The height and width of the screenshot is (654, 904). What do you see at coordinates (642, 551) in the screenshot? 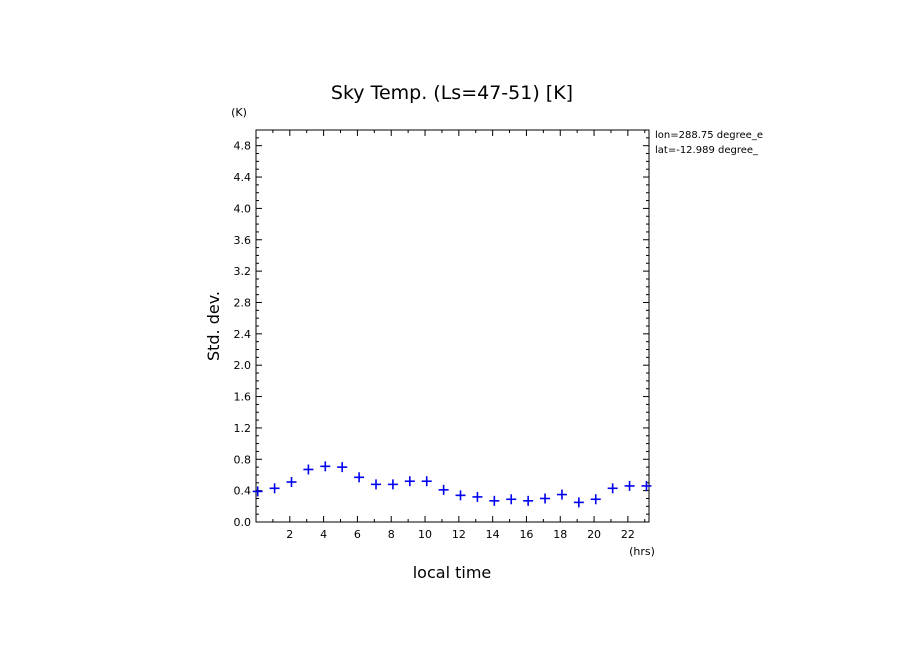
I see `x-unit-label: (hrs)` at bounding box center [642, 551].